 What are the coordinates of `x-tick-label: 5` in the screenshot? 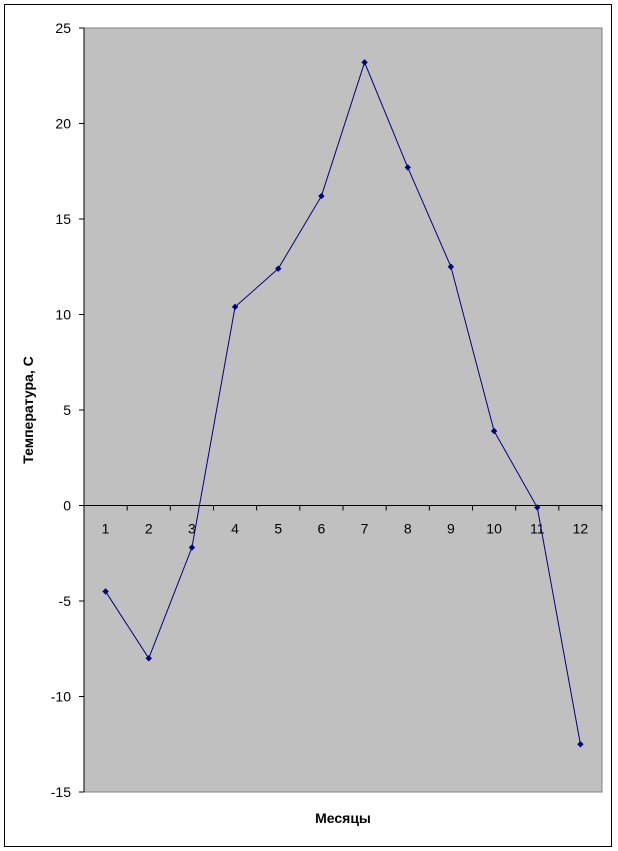 It's located at (278, 529).